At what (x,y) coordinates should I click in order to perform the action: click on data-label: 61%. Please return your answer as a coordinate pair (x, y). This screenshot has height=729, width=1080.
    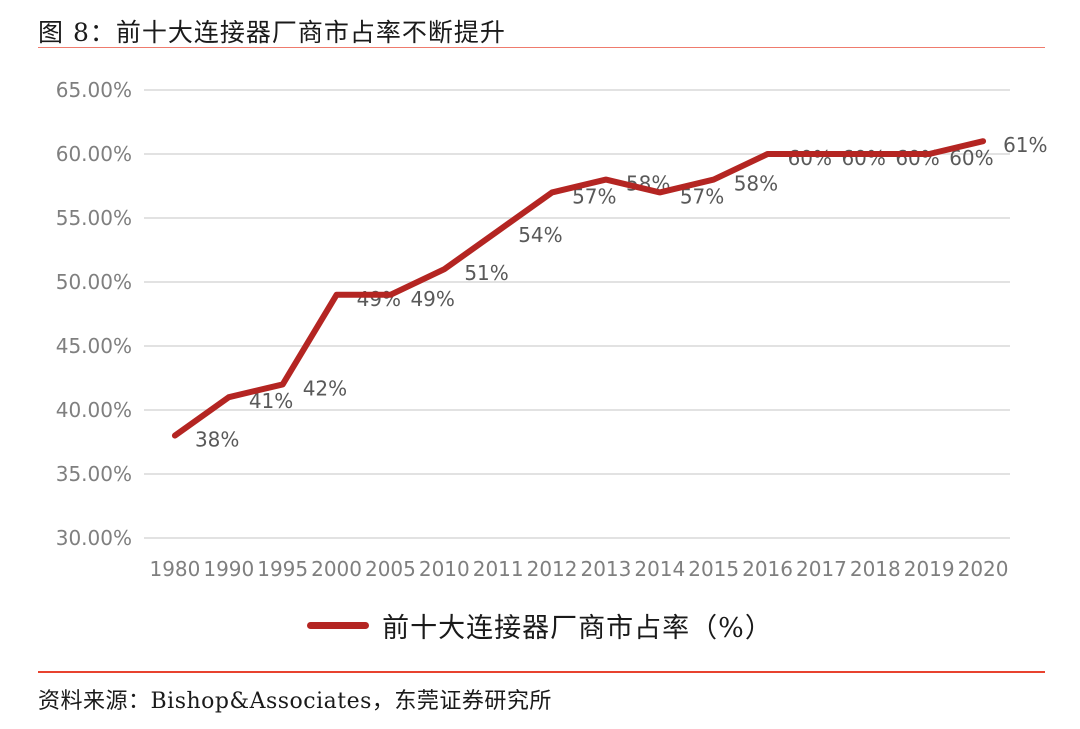
    Looking at the image, I should click on (1025, 145).